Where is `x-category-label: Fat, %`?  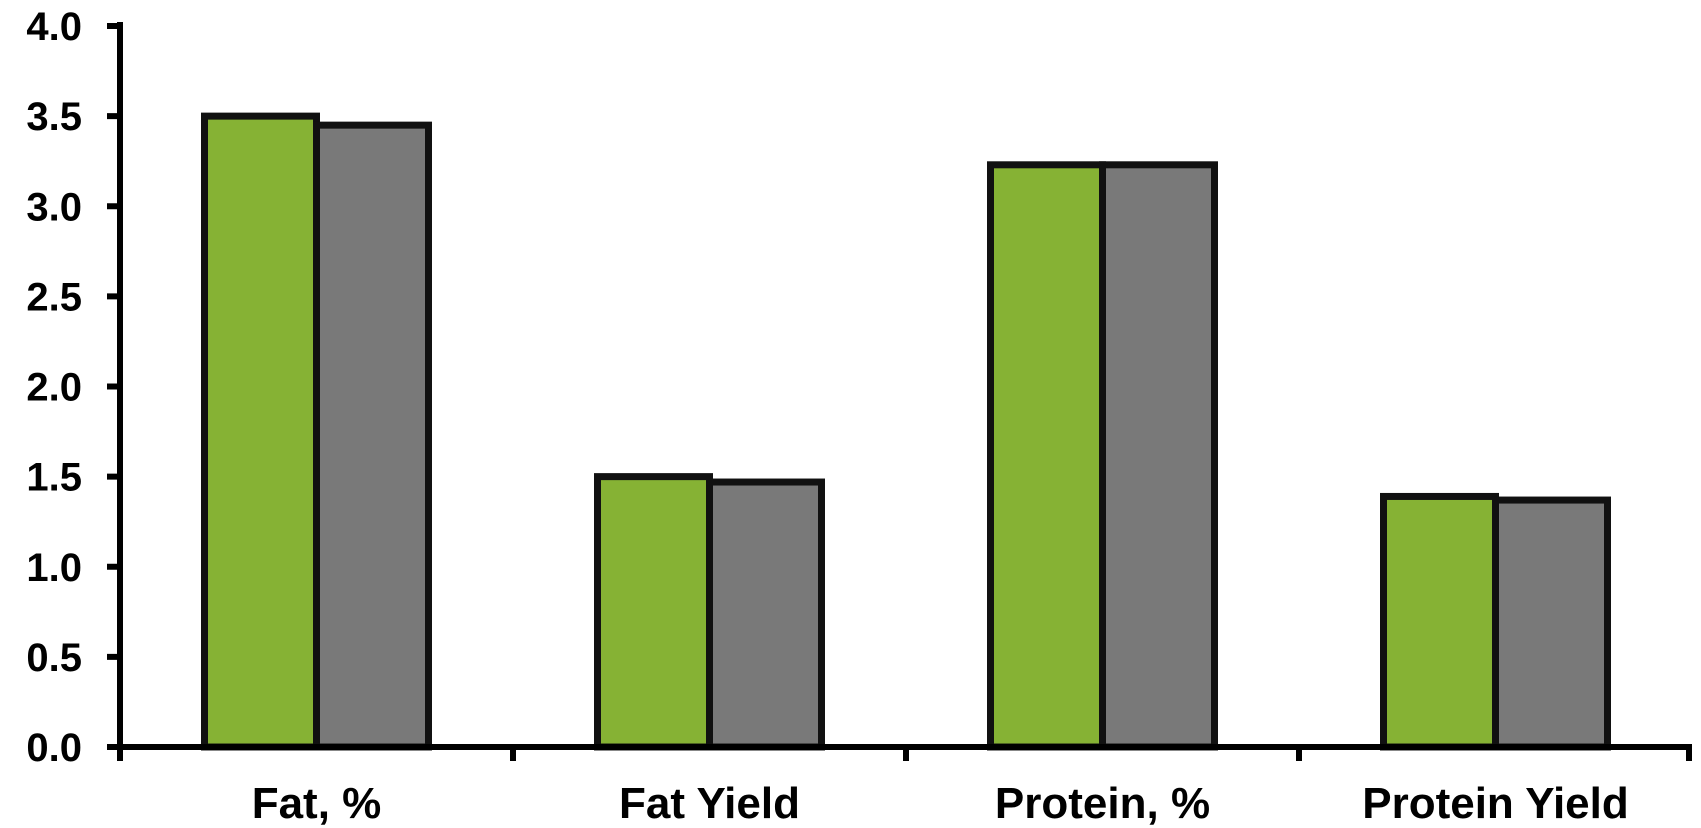
x-category-label: Fat, % is located at coordinates (317, 803).